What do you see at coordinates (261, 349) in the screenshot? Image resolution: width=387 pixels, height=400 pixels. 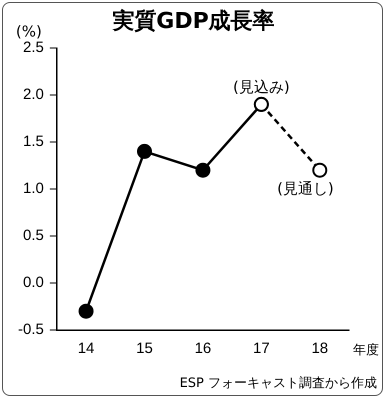 I see `x-tick-label: 17` at bounding box center [261, 349].